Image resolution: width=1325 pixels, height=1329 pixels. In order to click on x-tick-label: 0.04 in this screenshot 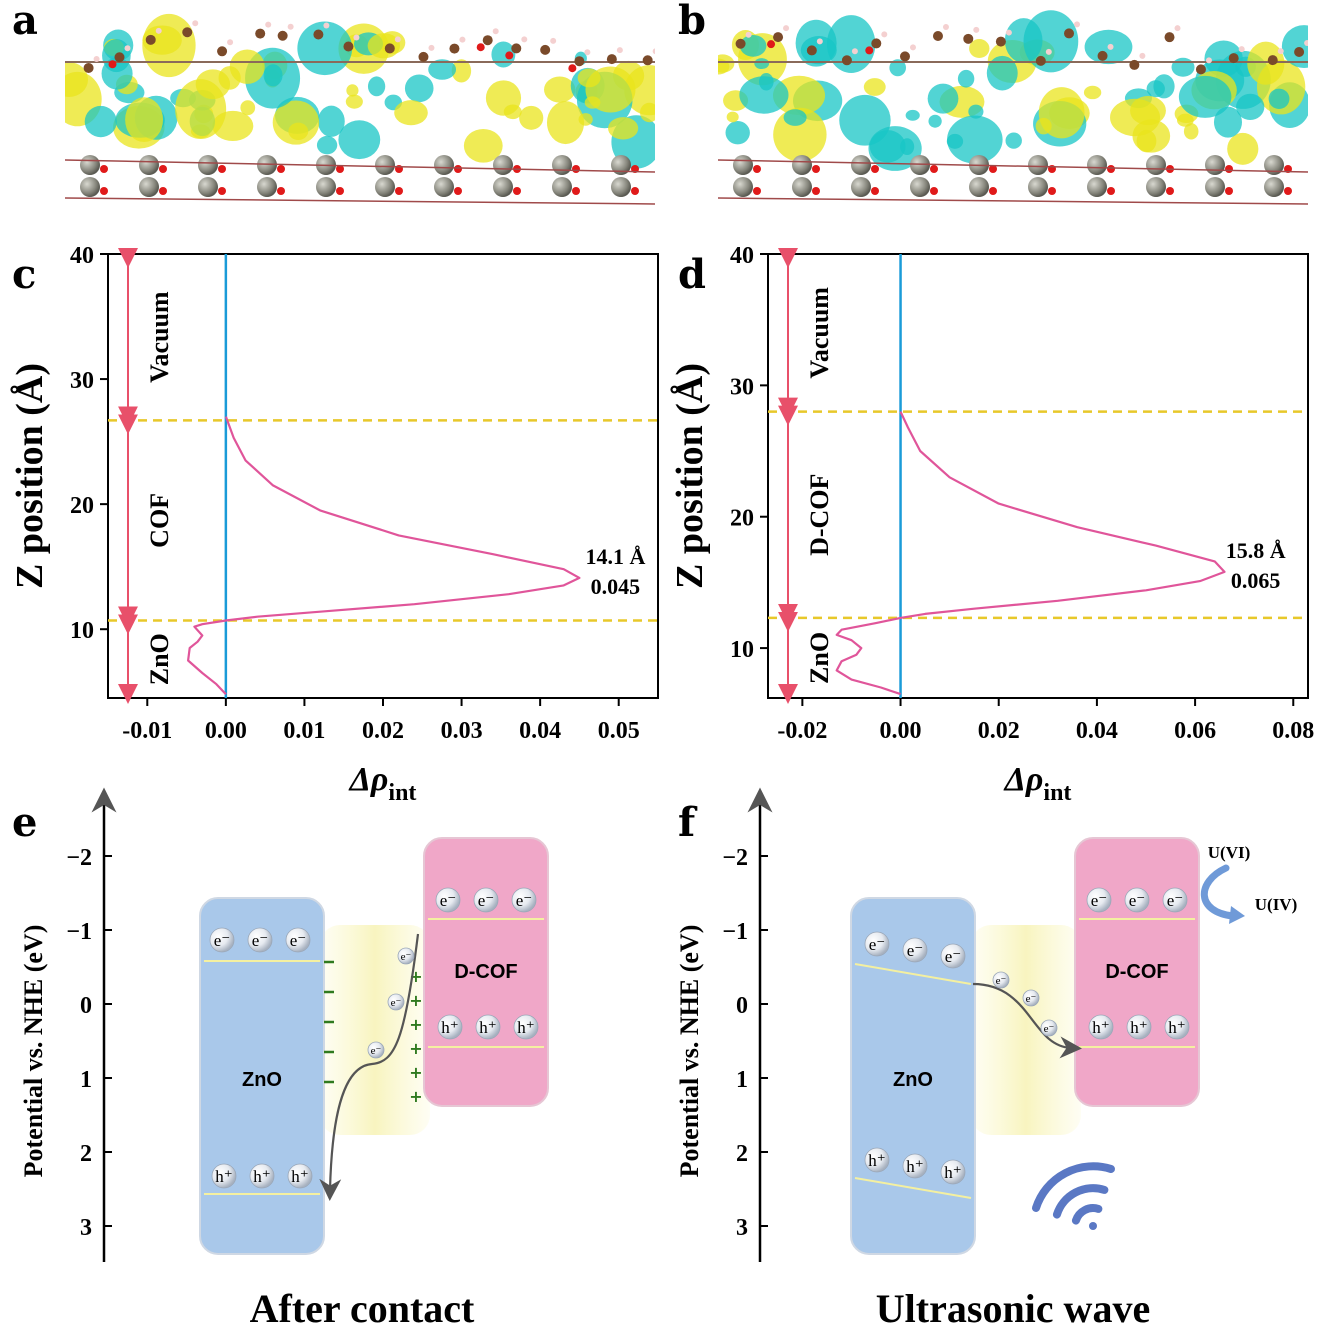, I will do `click(540, 731)`.